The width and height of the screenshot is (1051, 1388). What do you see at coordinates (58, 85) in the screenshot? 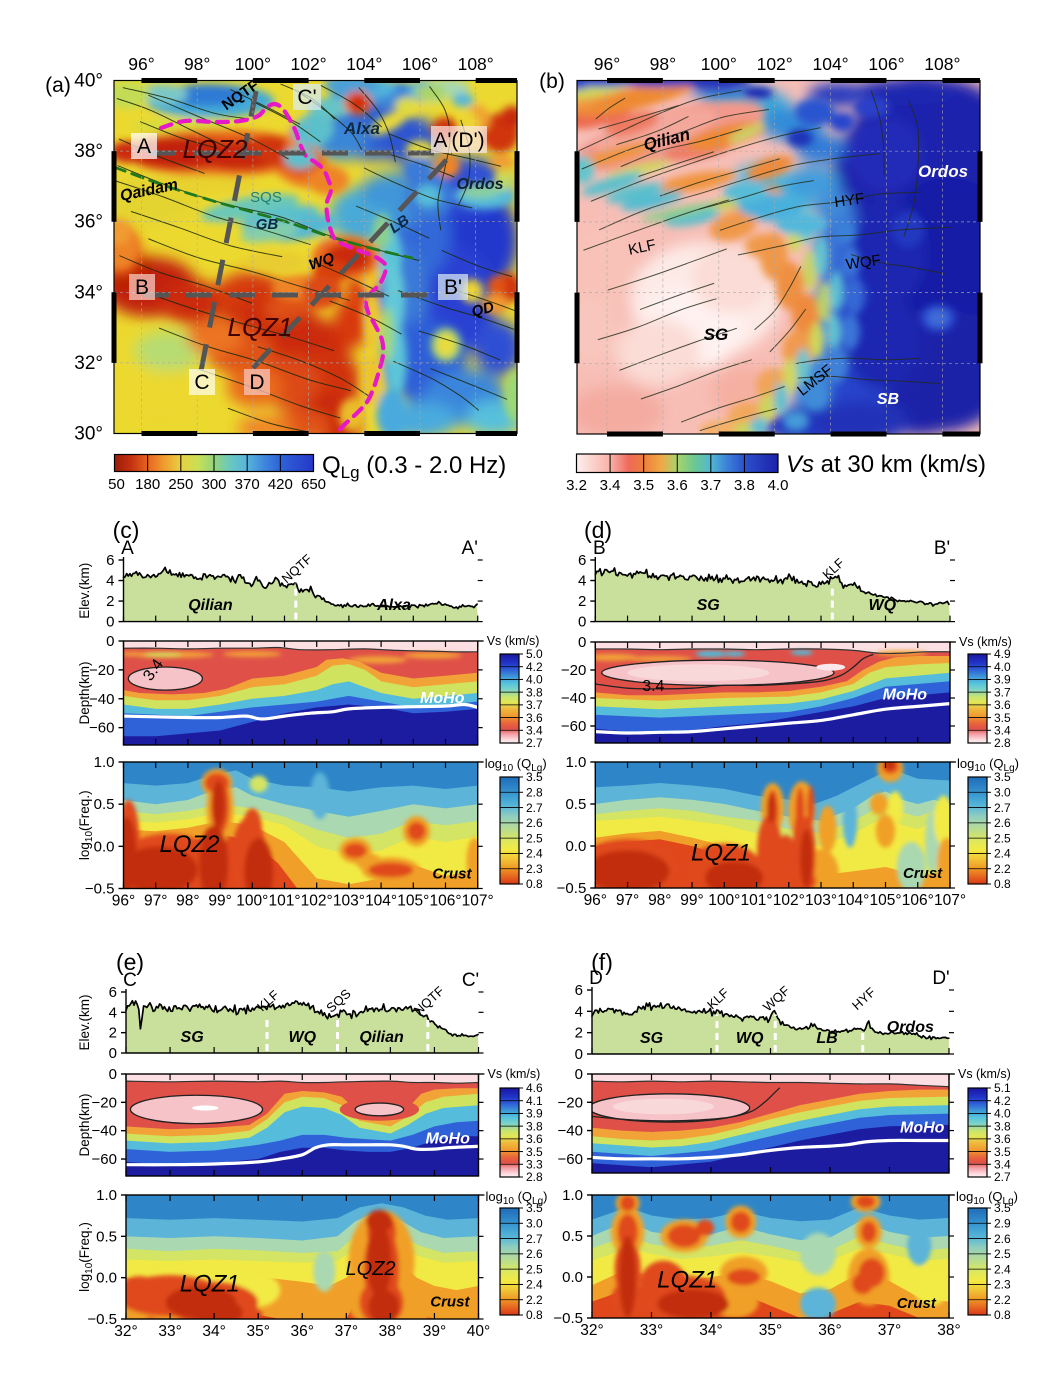
I see `svg-text: (a)` at bounding box center [58, 85].